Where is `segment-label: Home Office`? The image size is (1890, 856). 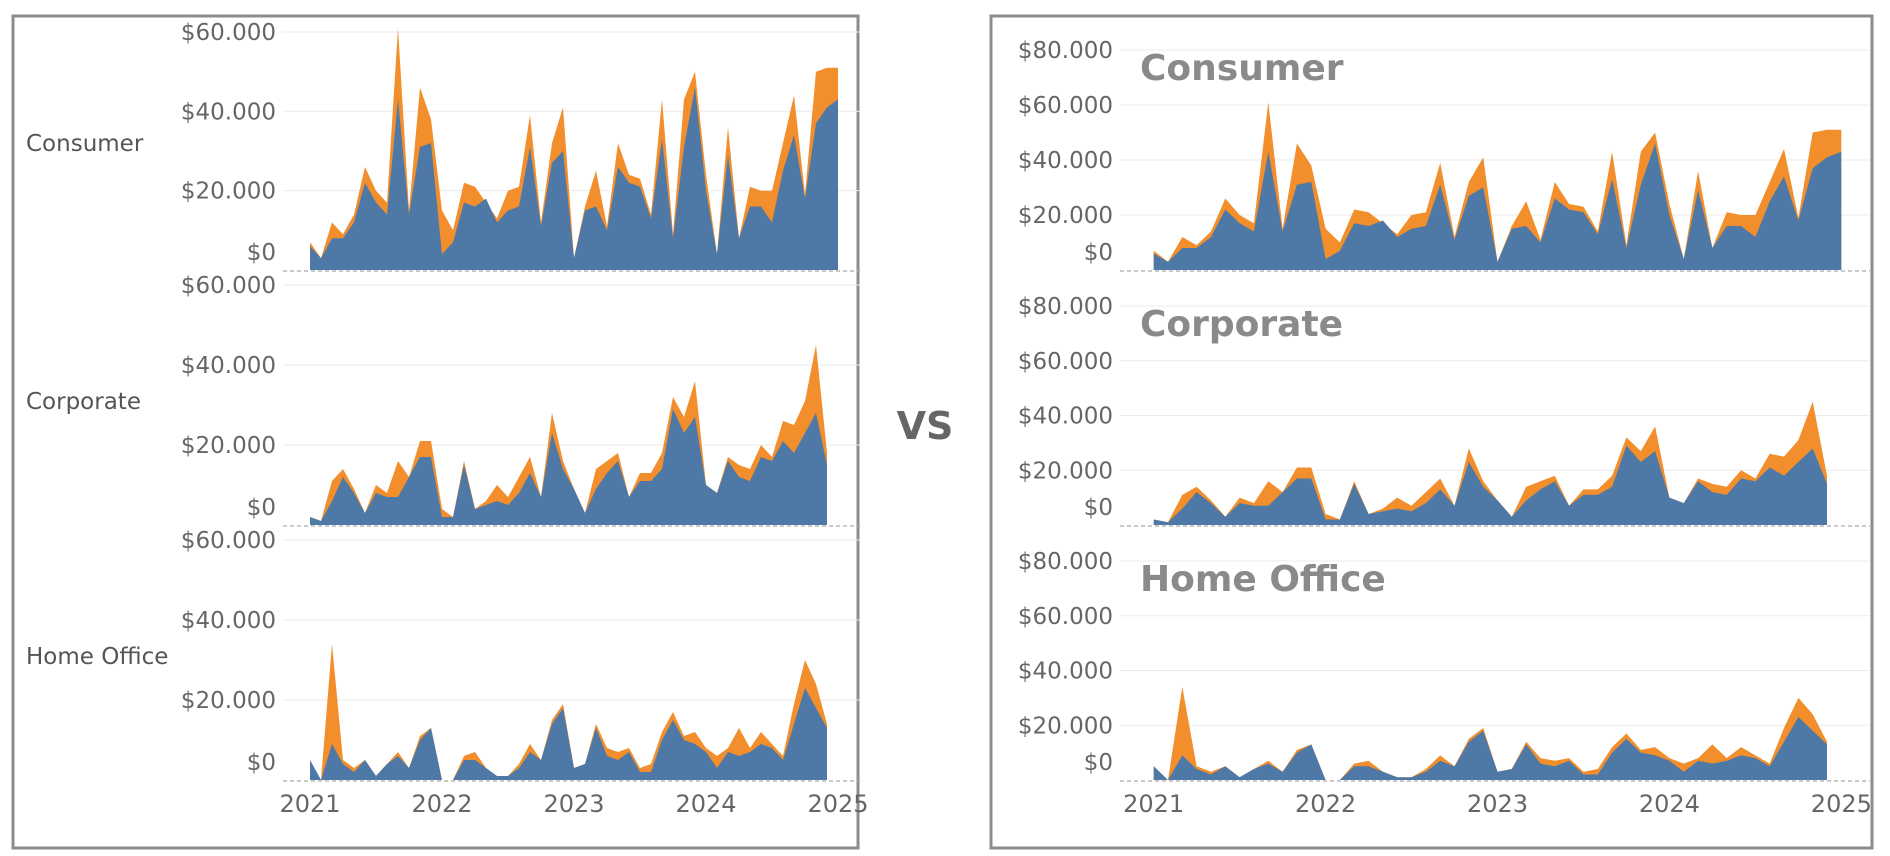
segment-label: Home Office is located at coordinates (97, 657).